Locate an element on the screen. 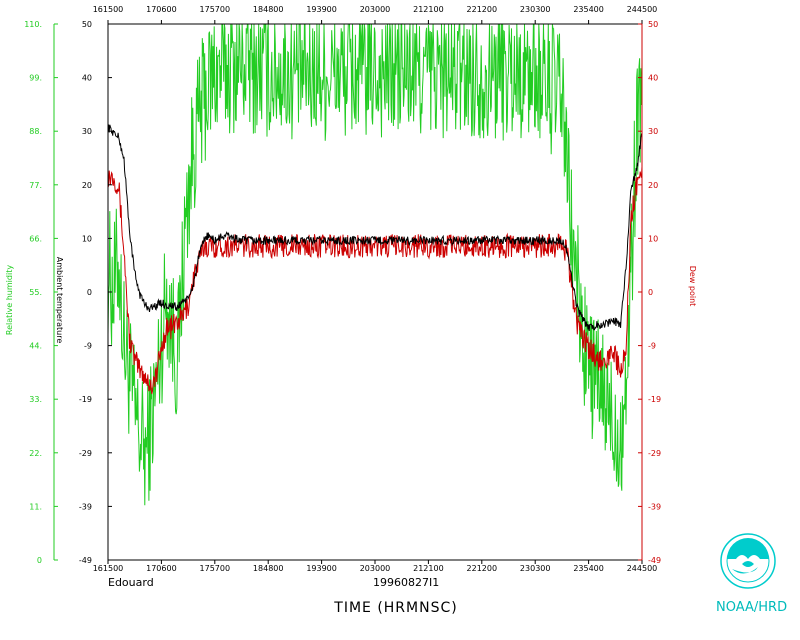 Image resolution: width=800 pixels, height=640 pixels. temp-tick-label: 30 is located at coordinates (87, 131).